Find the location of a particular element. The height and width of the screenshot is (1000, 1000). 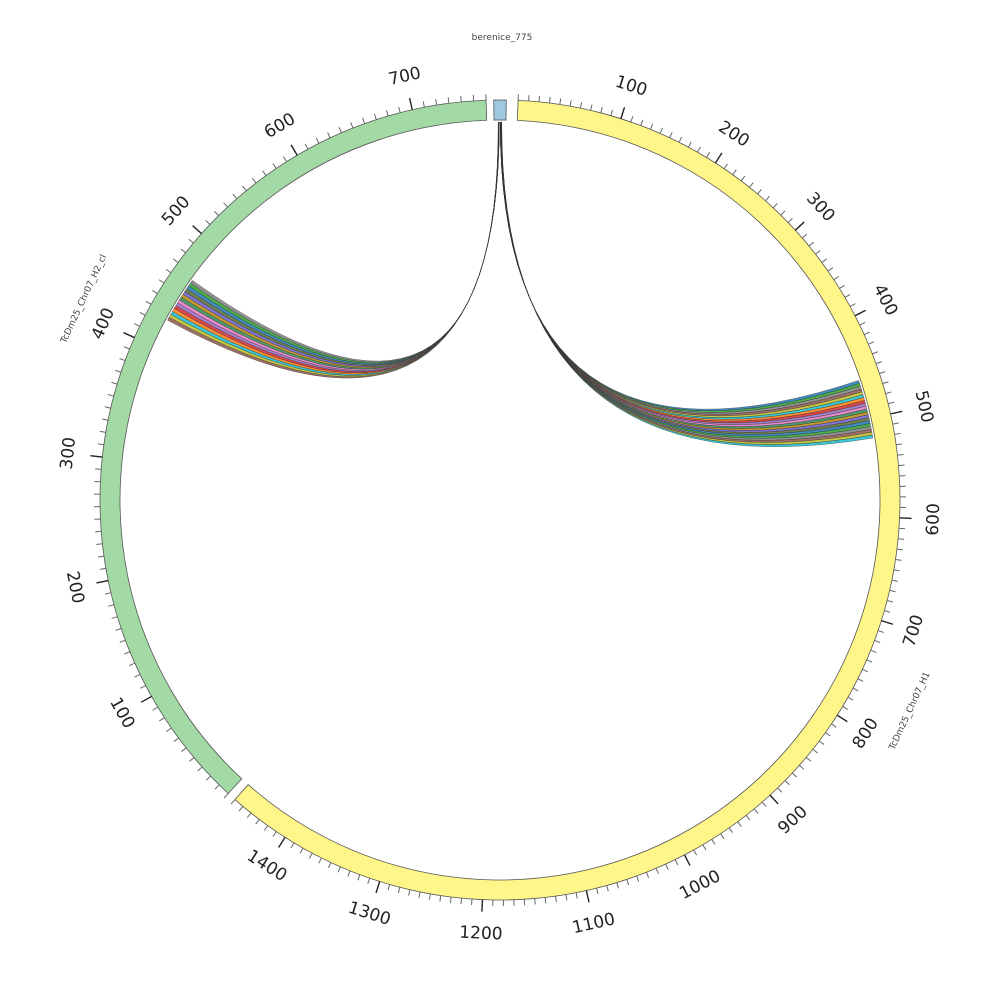

tick-label: 400 is located at coordinates (103, 324).